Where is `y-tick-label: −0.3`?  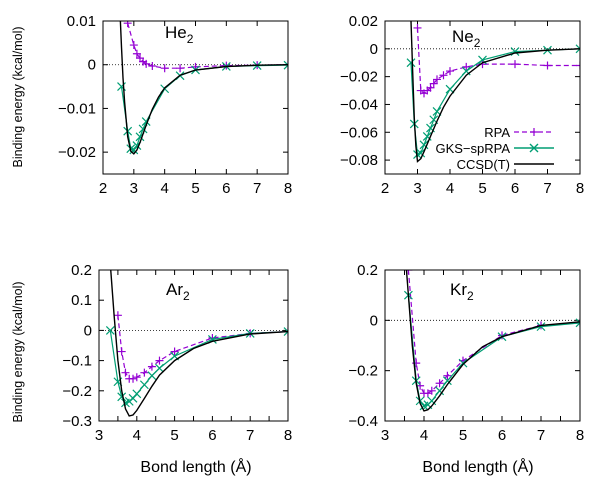
y-tick-label: −0.3 is located at coordinates (77, 421).